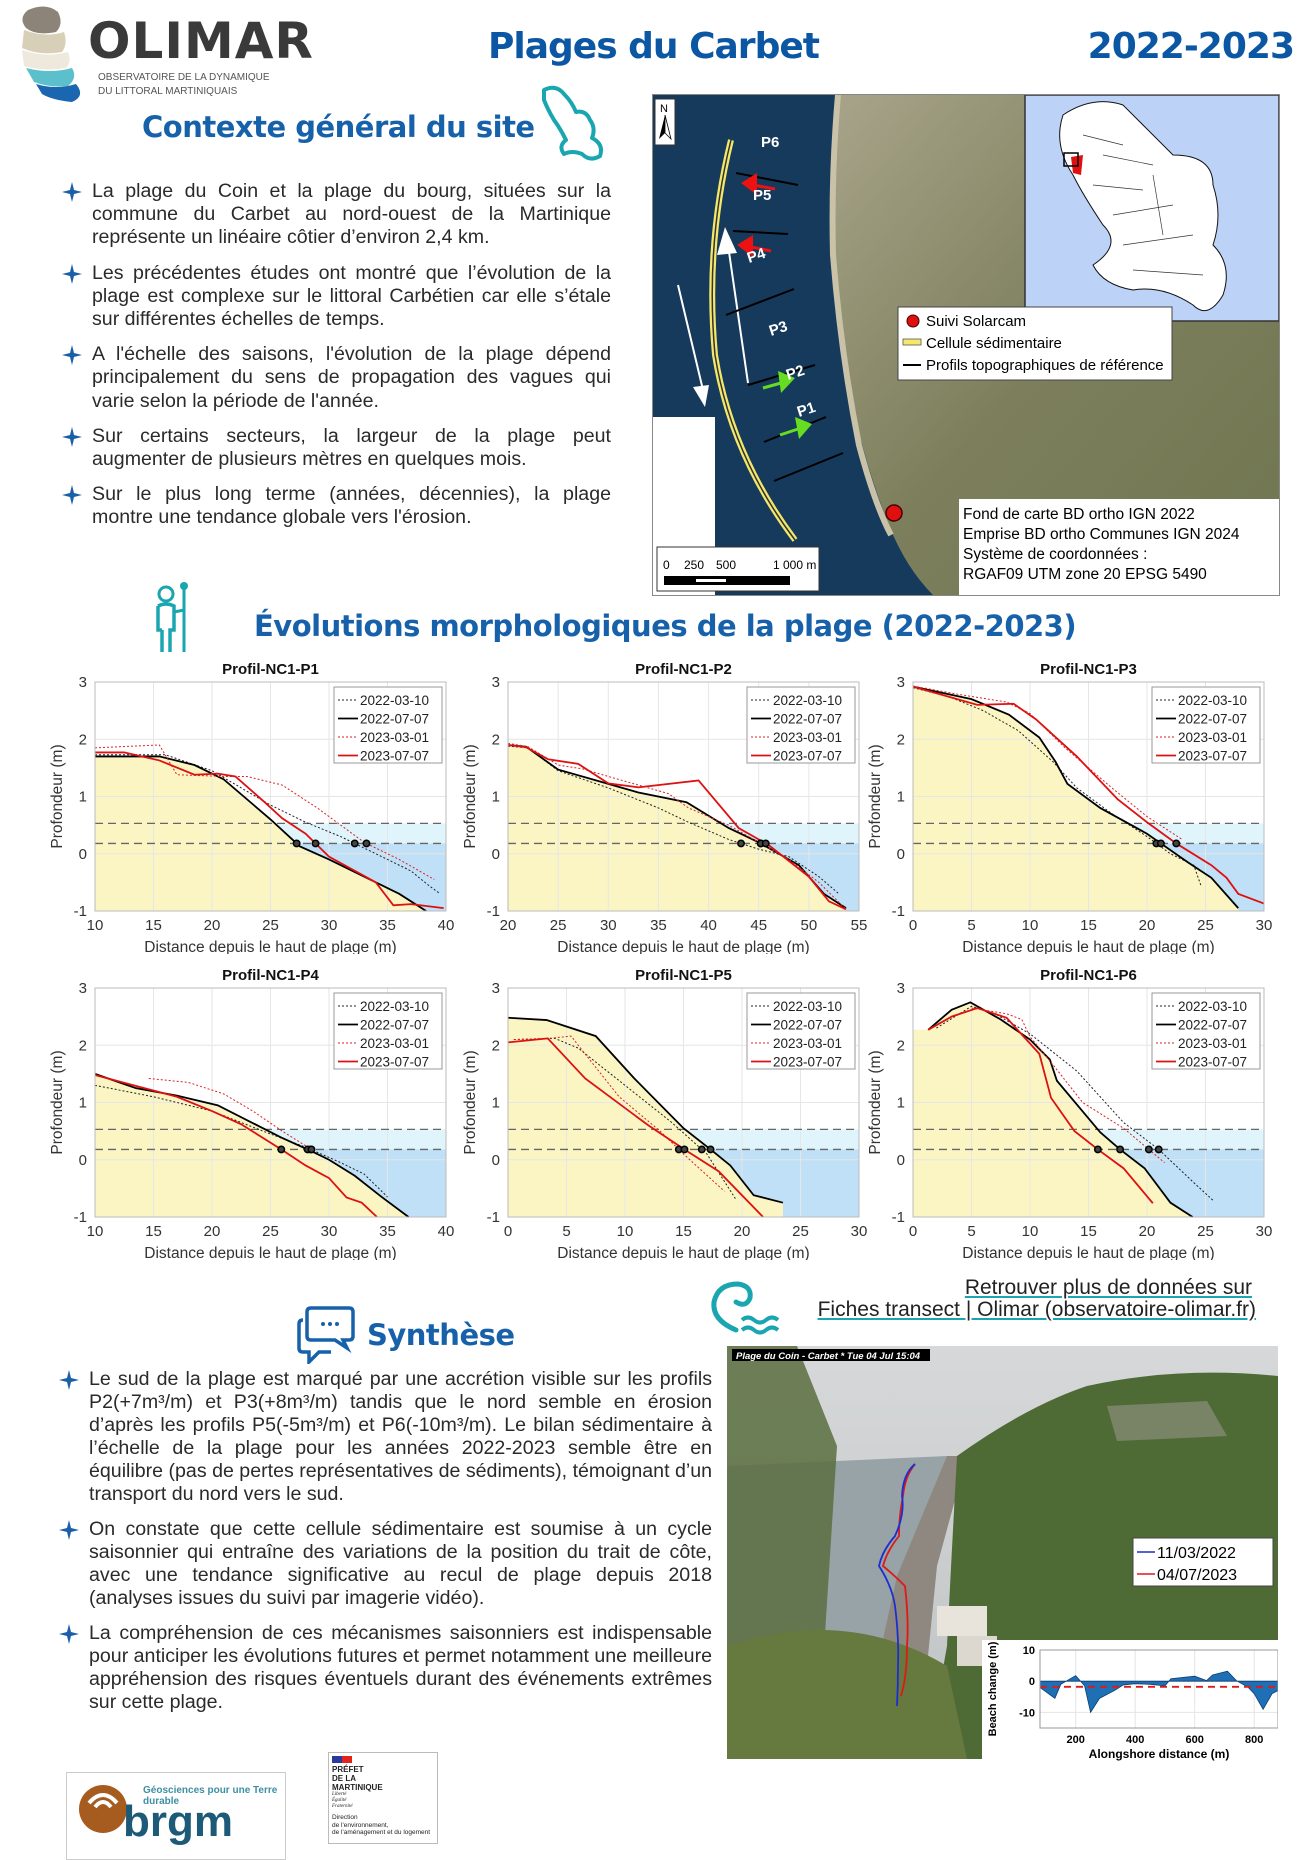 Image resolution: width=1304 pixels, height=1860 pixels. Describe the element at coordinates (1045, 365) in the screenshot. I see `legend-profiles: Profils topographiques de référence` at that location.